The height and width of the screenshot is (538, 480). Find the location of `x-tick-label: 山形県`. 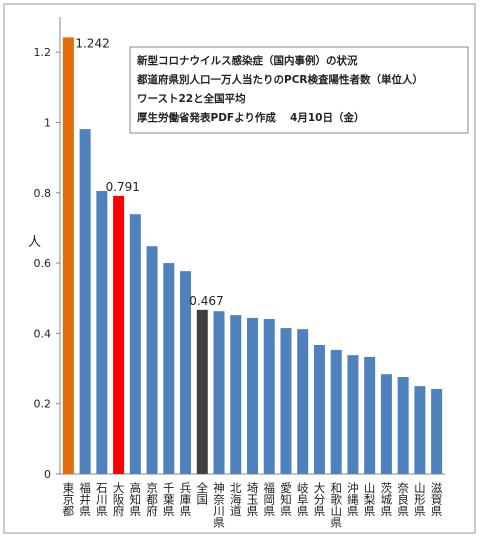

x-tick-label: 山形県 is located at coordinates (420, 499).